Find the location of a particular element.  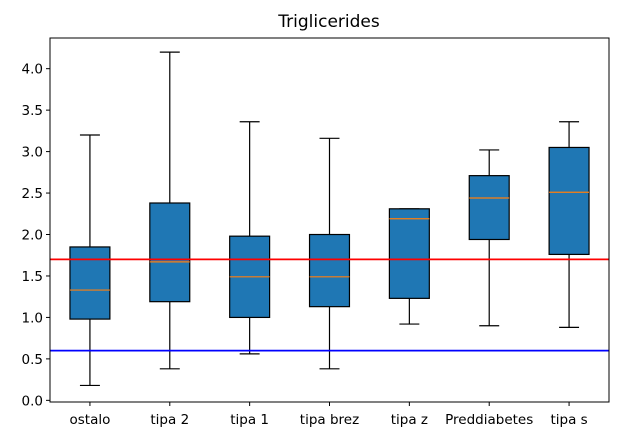

box-tipa-z is located at coordinates (409, 266).